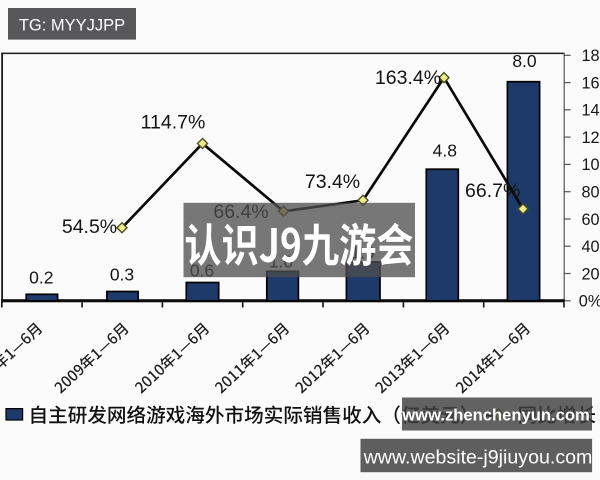 Image resolution: width=600 pixels, height=480 pixels. I want to click on svg-text: 0.2, so click(41, 278).